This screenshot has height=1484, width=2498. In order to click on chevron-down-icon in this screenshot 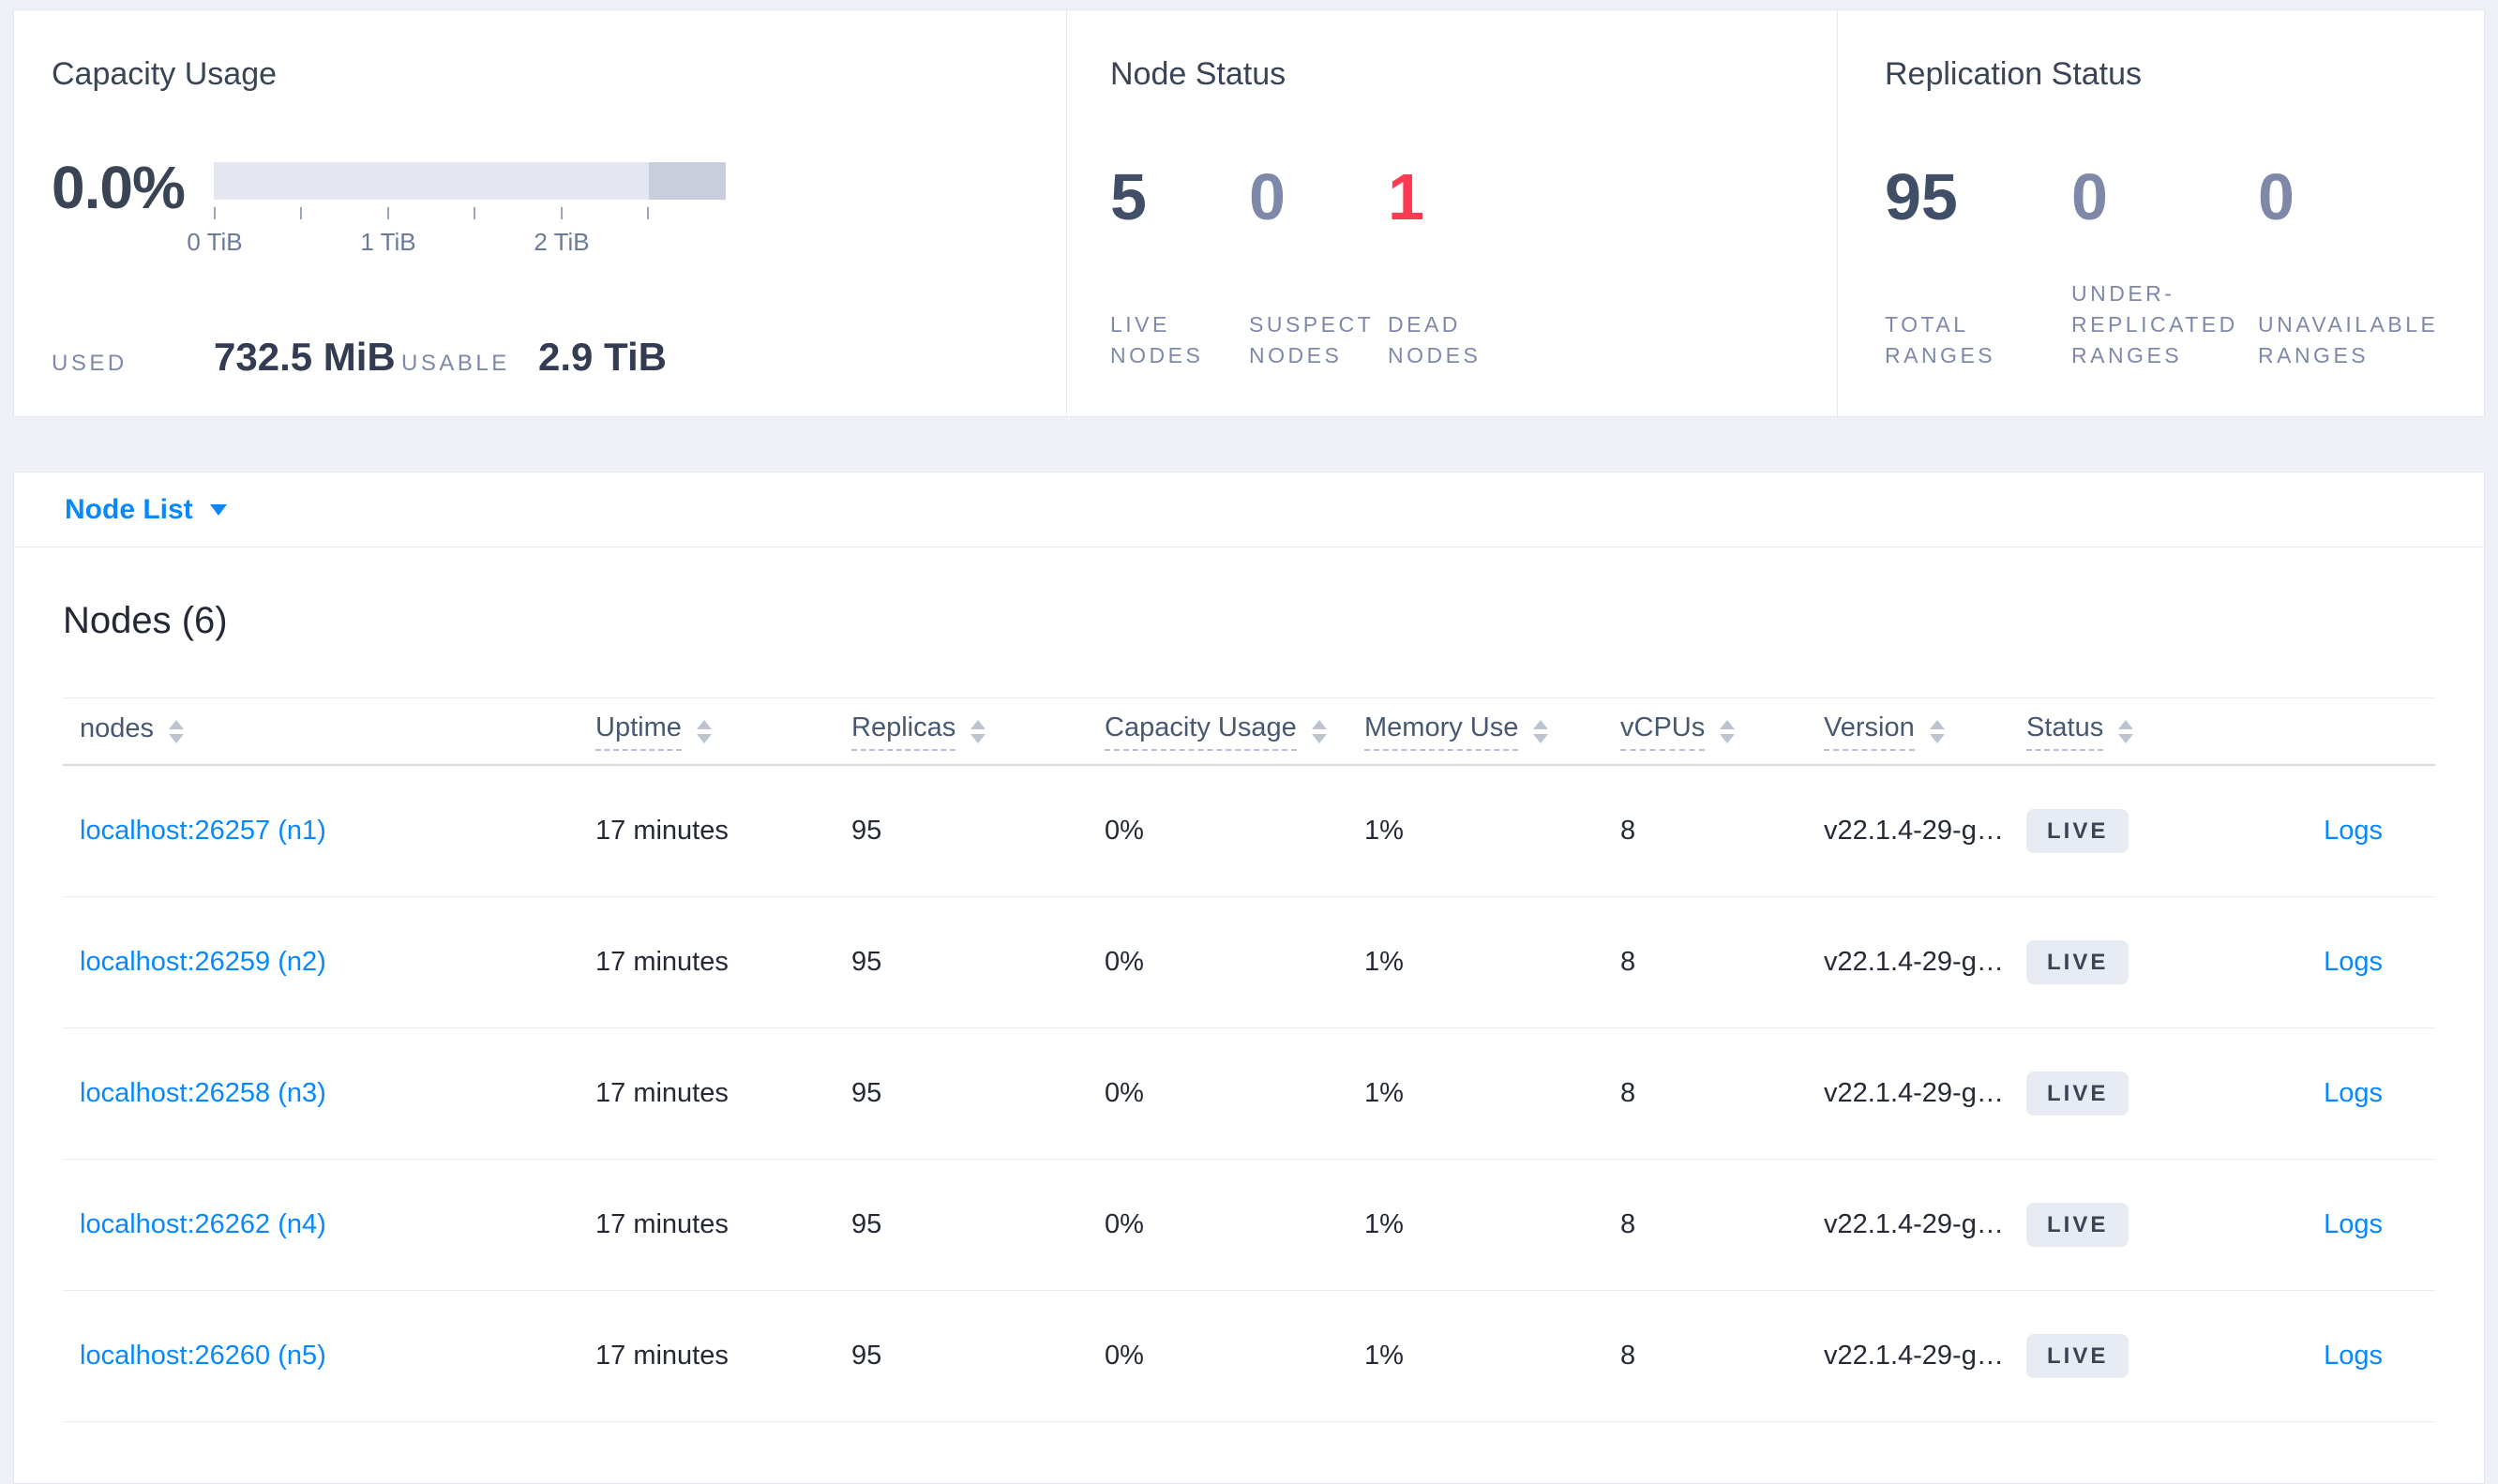, I will do `click(218, 509)`.